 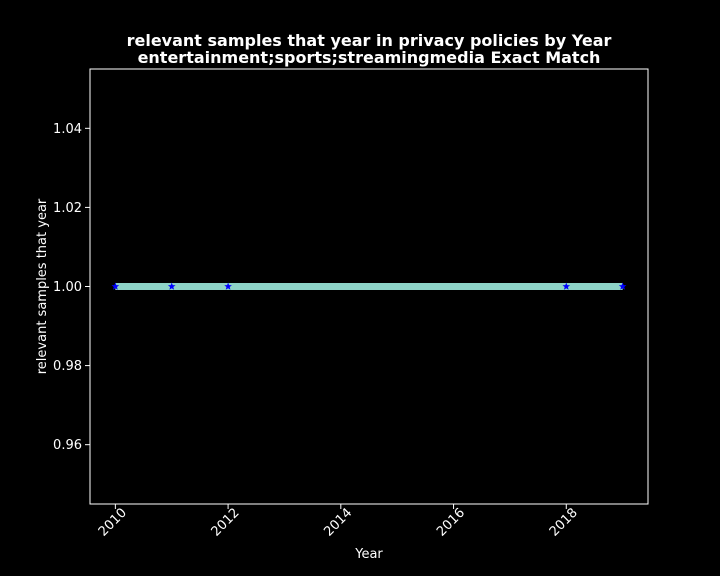 What do you see at coordinates (67, 208) in the screenshot?
I see `y-tick-label: 1.02` at bounding box center [67, 208].